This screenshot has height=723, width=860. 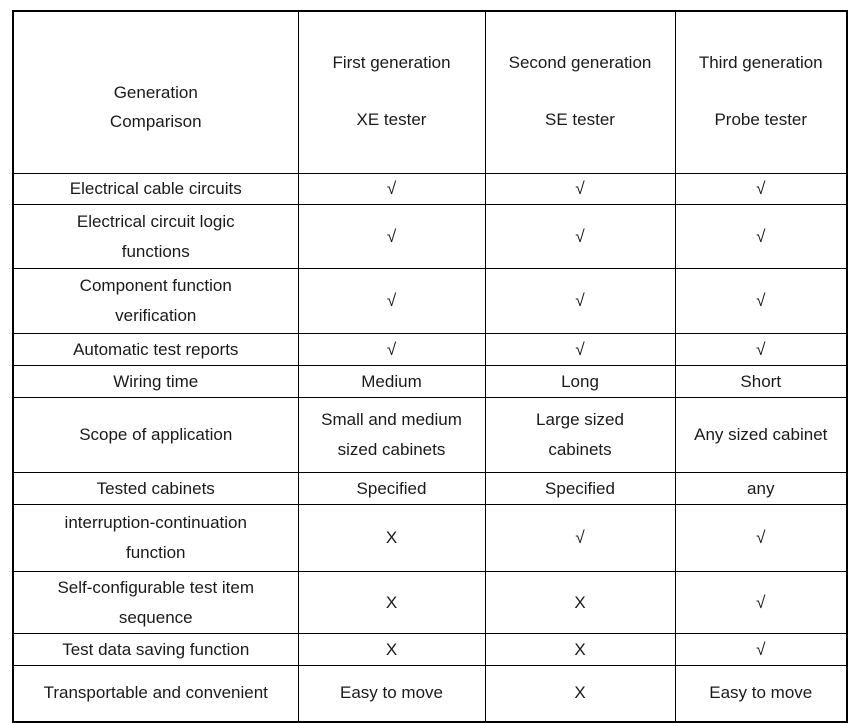 I want to click on table-row: Automatic test reports √ √ √, so click(x=430, y=349).